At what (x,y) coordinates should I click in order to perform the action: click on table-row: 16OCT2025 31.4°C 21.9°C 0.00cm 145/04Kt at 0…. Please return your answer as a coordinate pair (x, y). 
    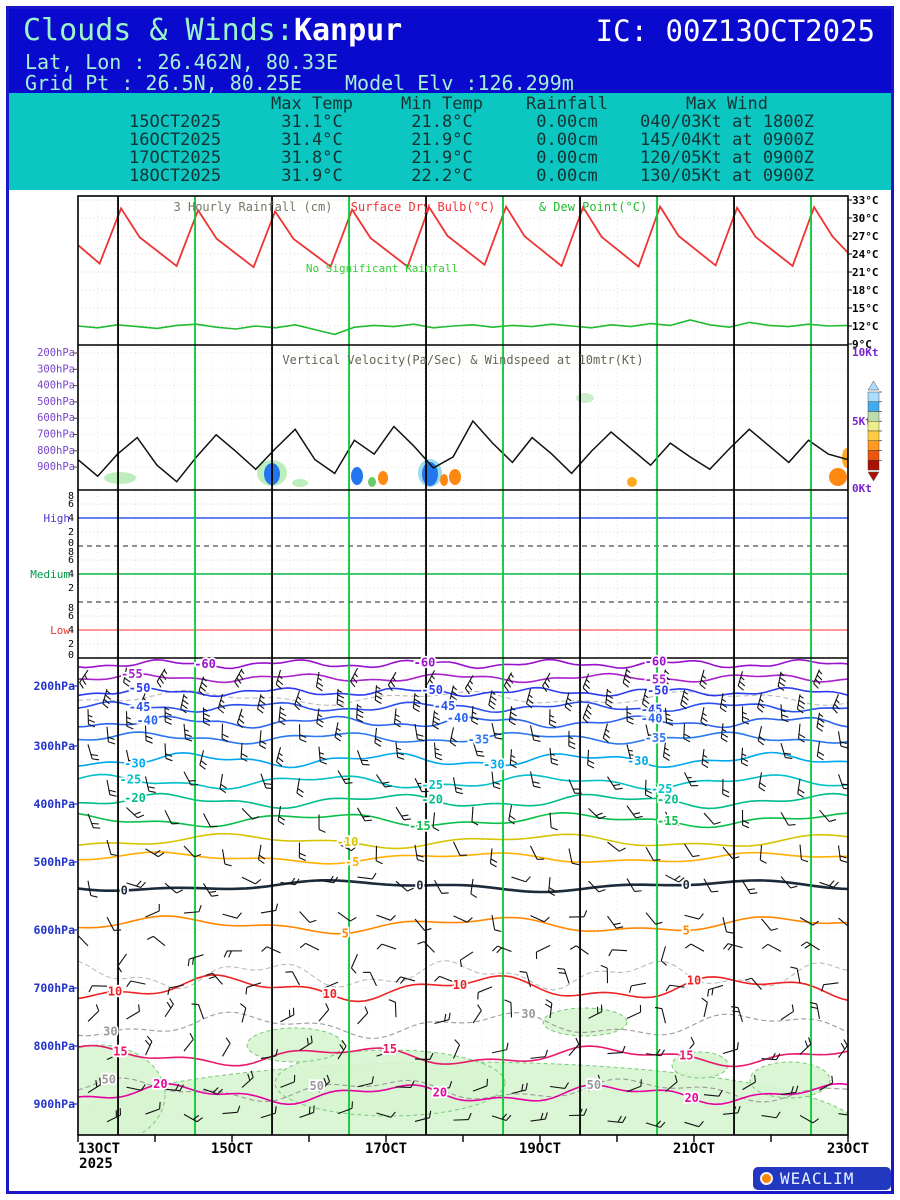
    Looking at the image, I should click on (450, 140).